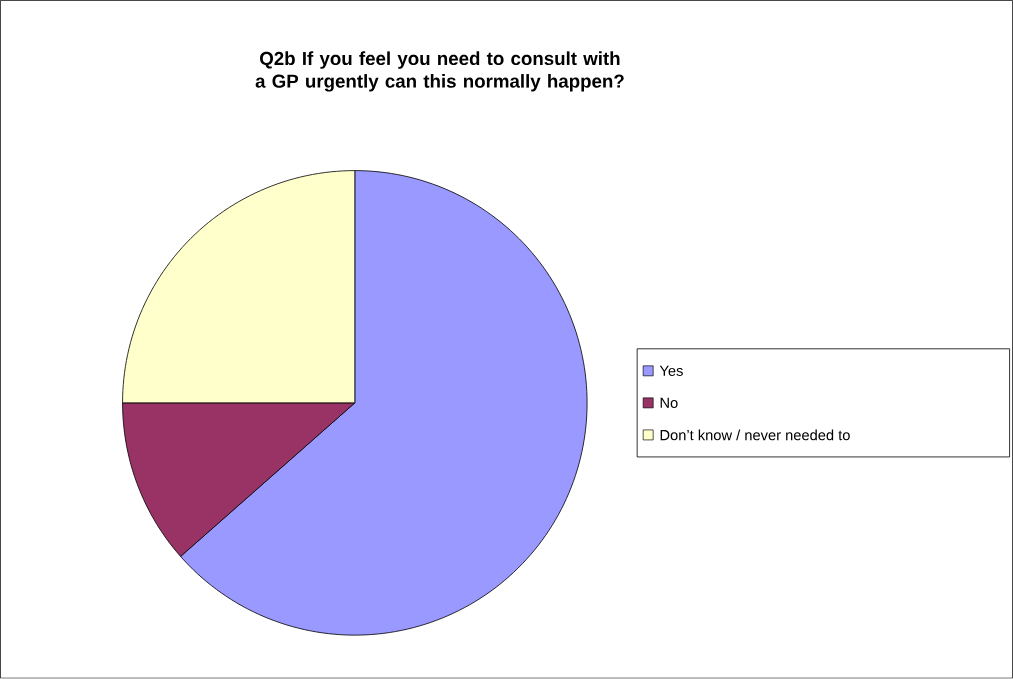  Describe the element at coordinates (755, 435) in the screenshot. I see `legend-label: Don’t know / never needed to` at that location.